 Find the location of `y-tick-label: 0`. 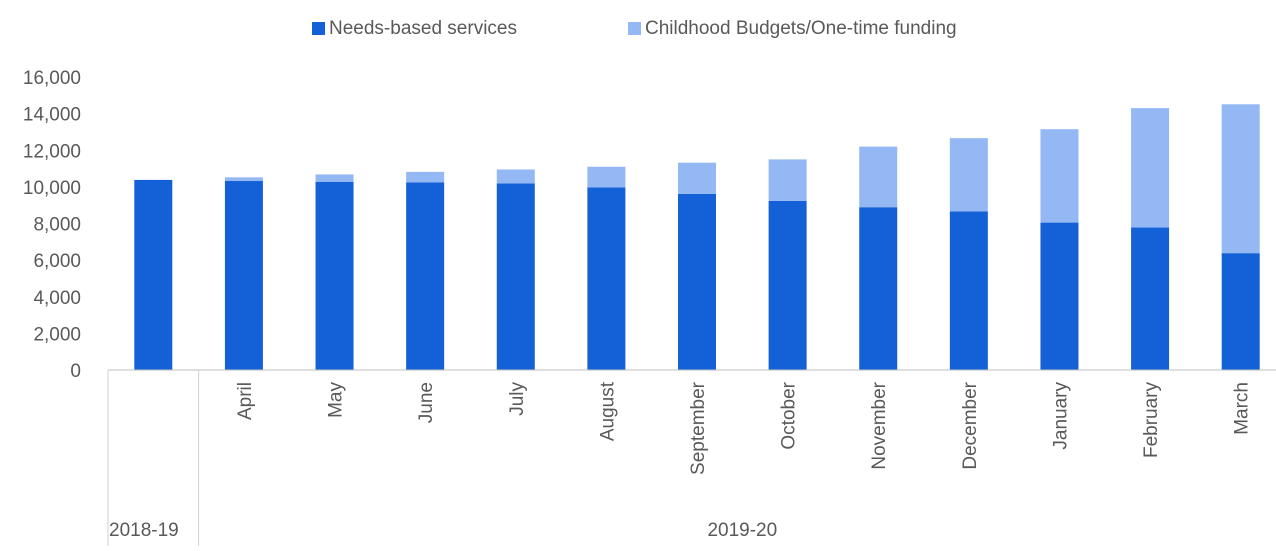

y-tick-label: 0 is located at coordinates (75, 371).